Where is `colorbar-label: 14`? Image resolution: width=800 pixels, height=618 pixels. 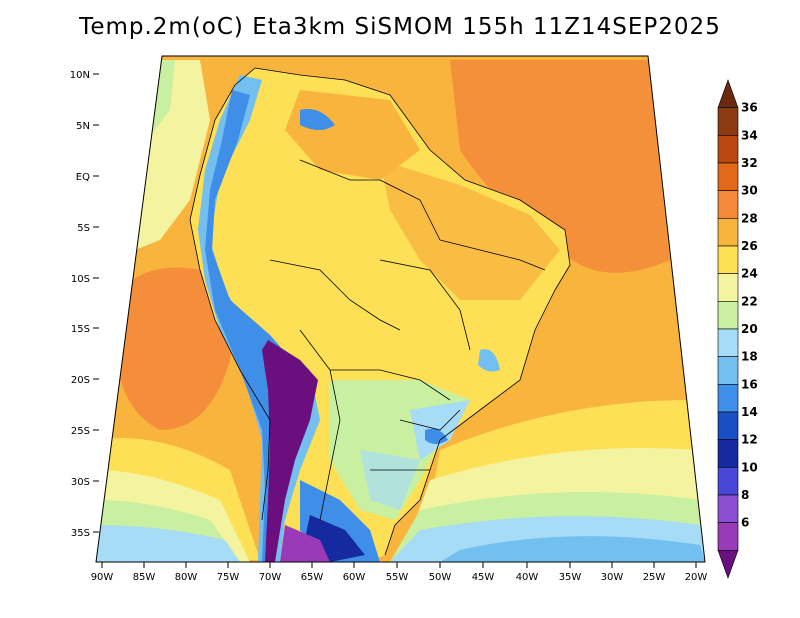 colorbar-label: 14 is located at coordinates (749, 412).